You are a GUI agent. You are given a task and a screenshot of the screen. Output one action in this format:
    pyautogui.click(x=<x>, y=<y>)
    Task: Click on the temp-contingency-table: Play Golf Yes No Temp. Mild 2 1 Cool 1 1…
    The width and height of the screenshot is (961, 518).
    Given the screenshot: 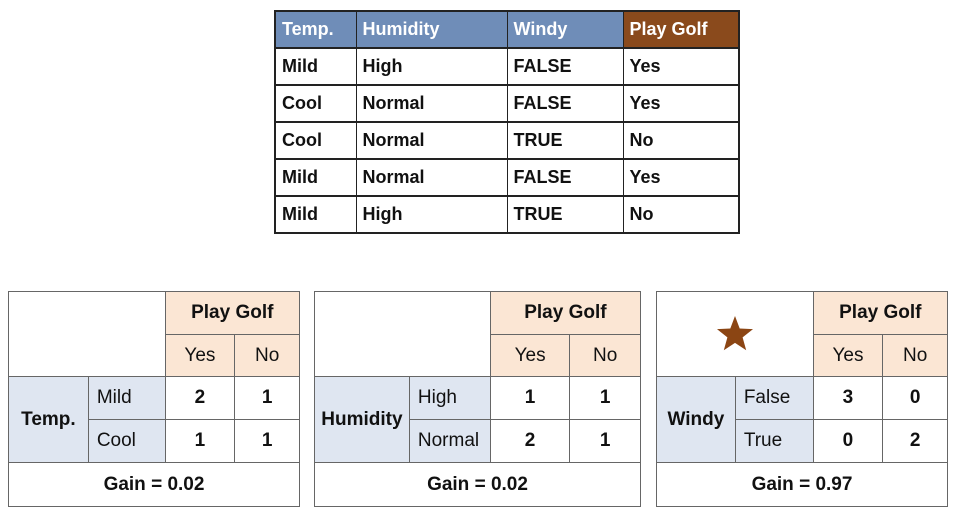 What is the action you would take?
    pyautogui.click(x=154, y=399)
    